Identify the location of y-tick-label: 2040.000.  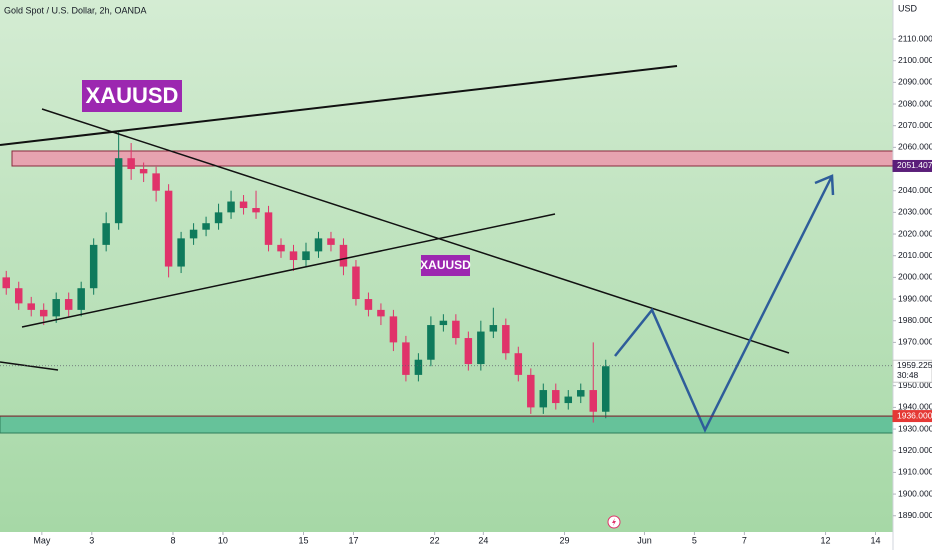
(915, 190).